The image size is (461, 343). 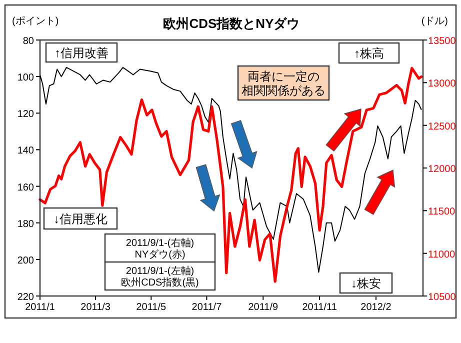 What do you see at coordinates (151, 307) in the screenshot?
I see `x-tick-label: 2011/5` at bounding box center [151, 307].